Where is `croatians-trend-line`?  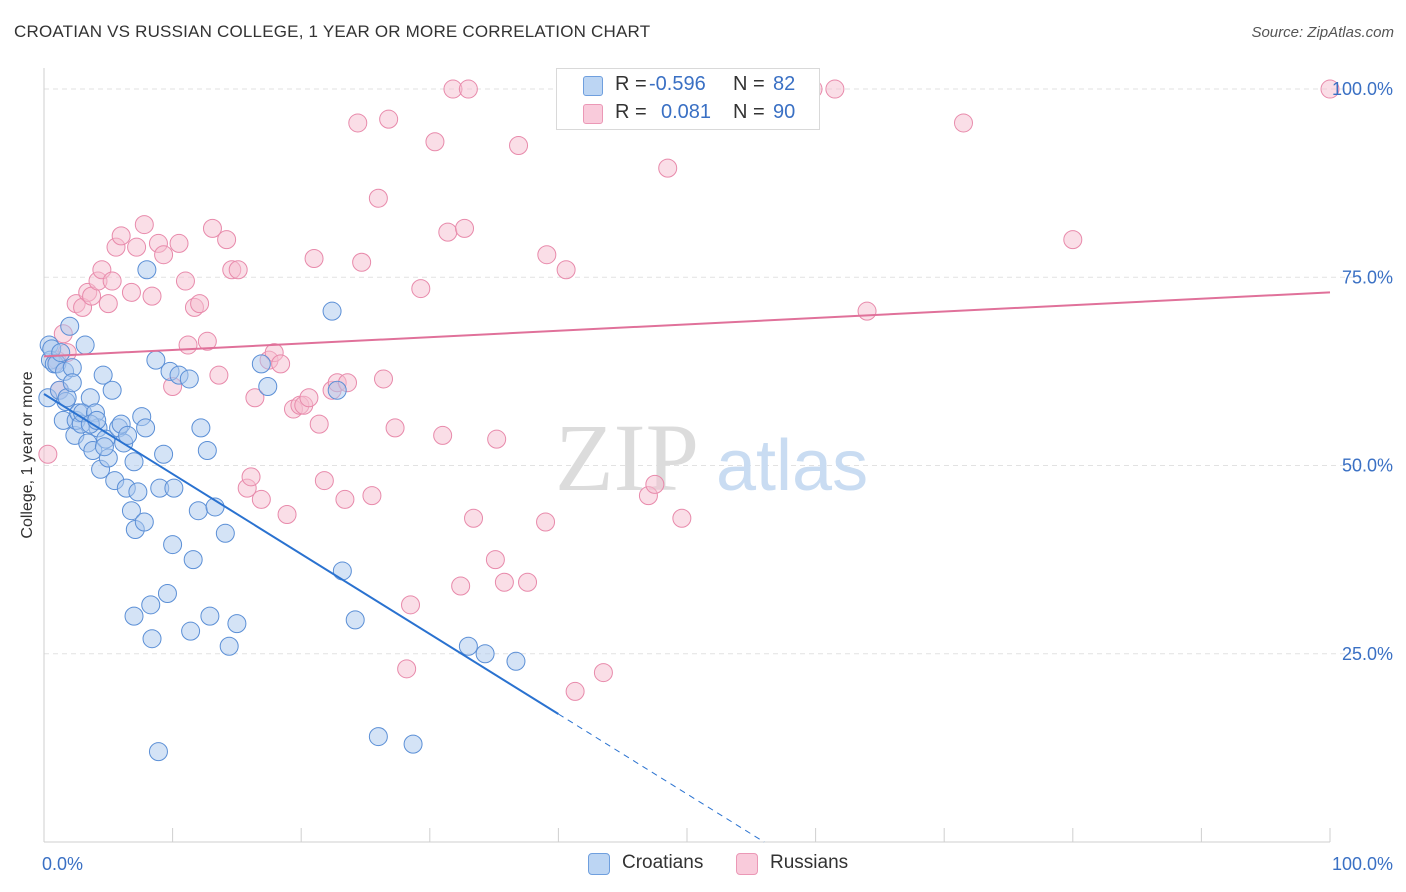
croatians-trend-line is located at coordinates (301, 554).